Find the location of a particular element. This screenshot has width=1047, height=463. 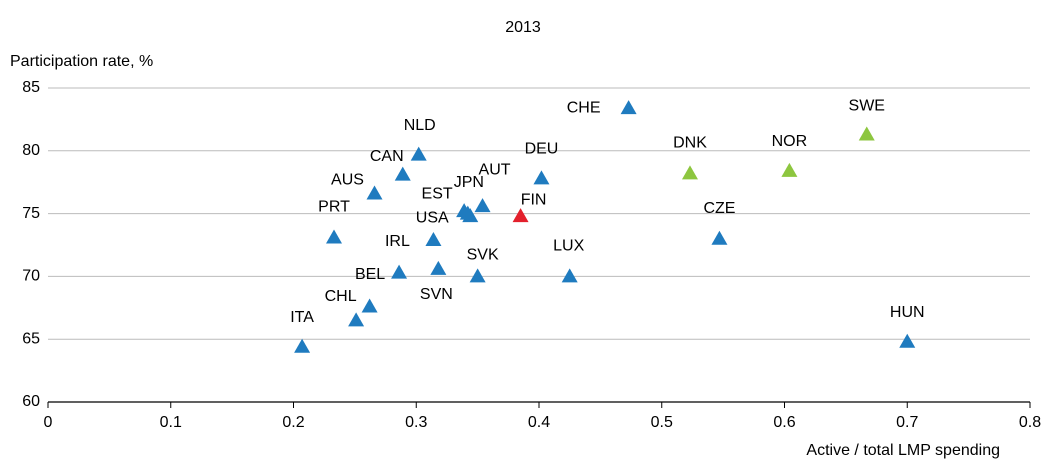

y-tick-label: 85 is located at coordinates (31, 87).